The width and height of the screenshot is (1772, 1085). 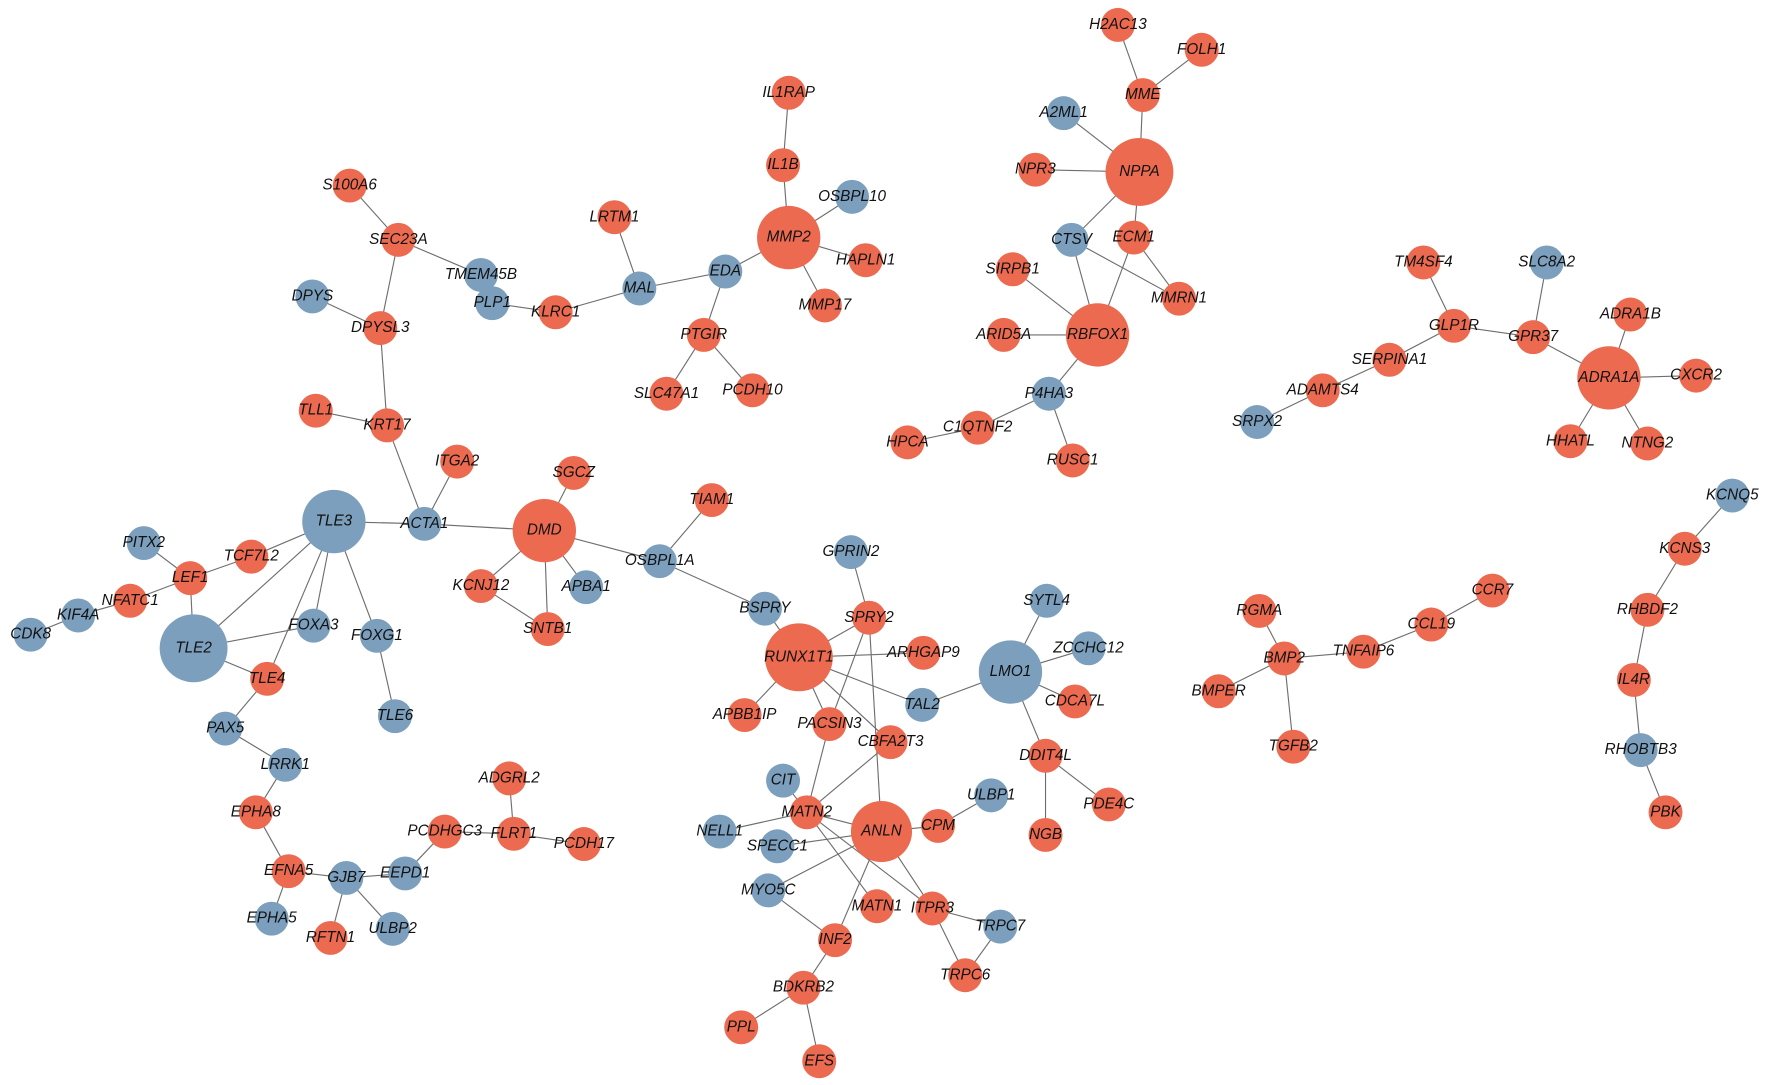 I want to click on node-label: ADGRL2, so click(x=509, y=777).